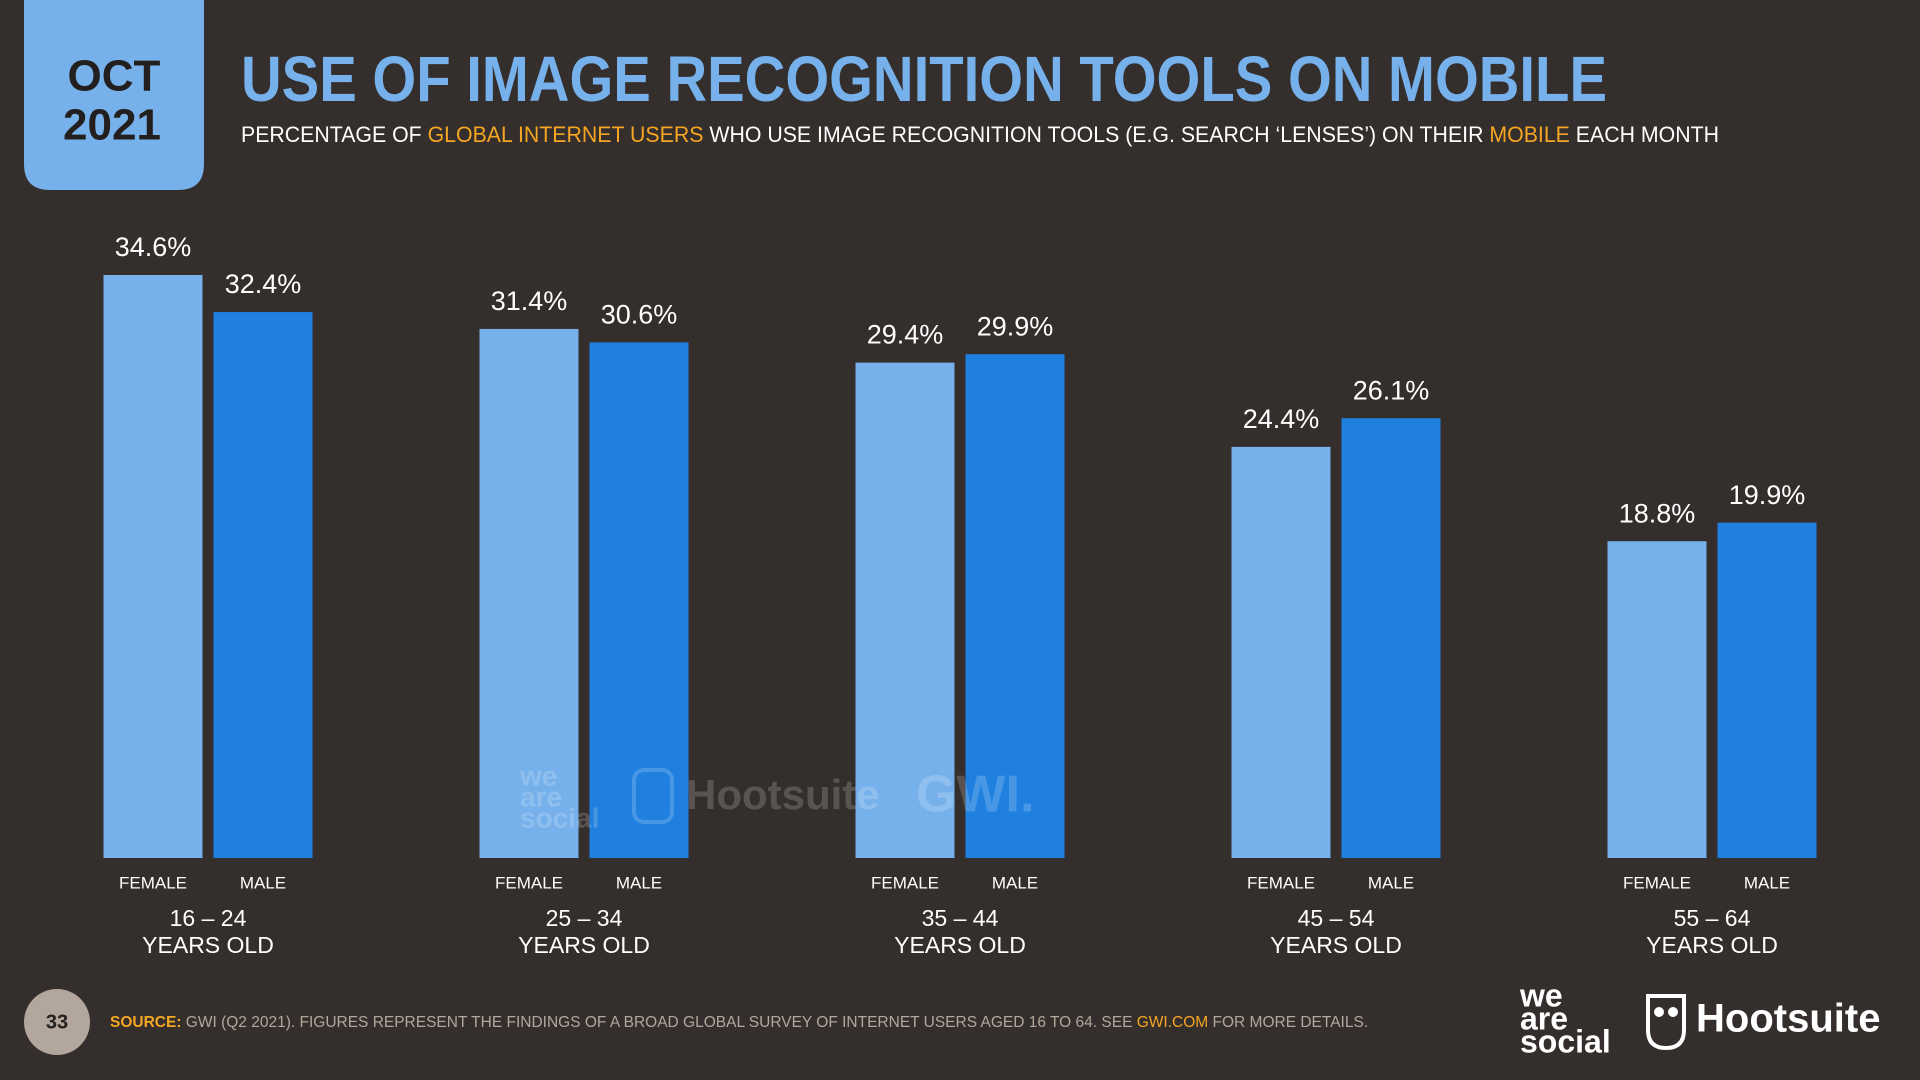  What do you see at coordinates (541, 796) in the screenshot?
I see `watermark-text: are` at bounding box center [541, 796].